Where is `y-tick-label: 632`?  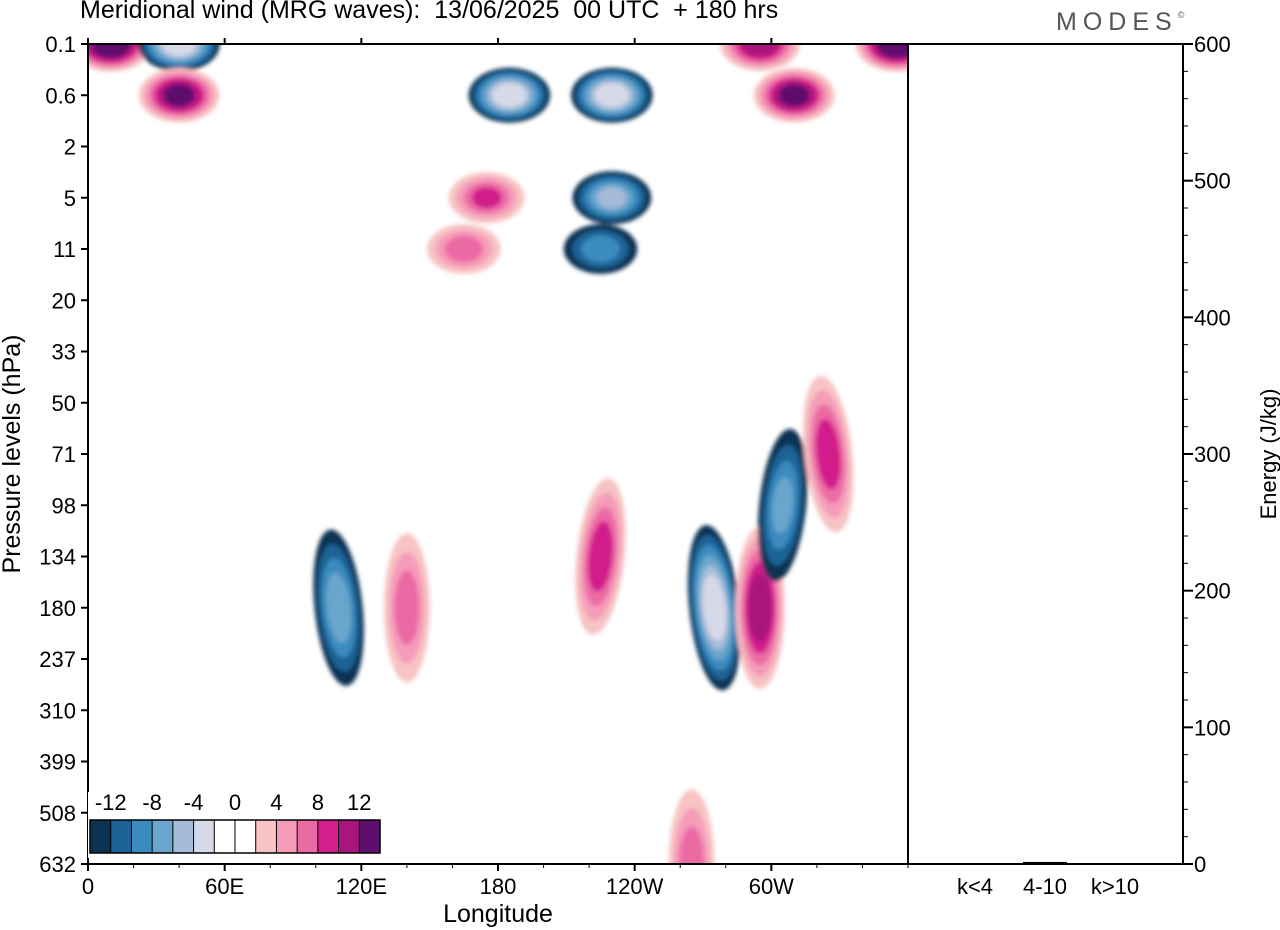
y-tick-label: 632 is located at coordinates (57, 864).